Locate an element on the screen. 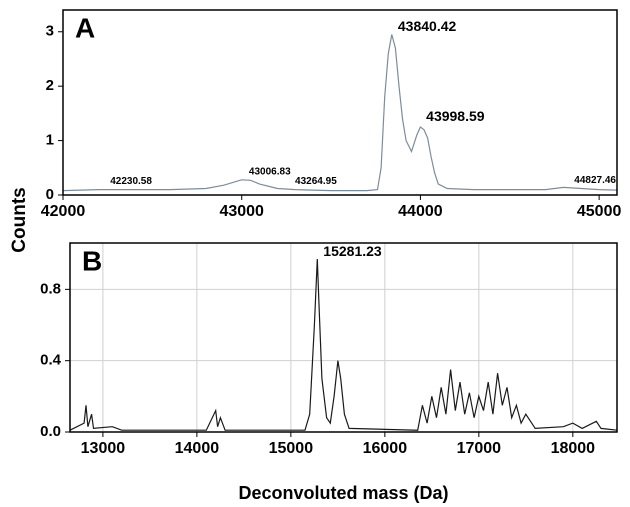 Image resolution: width=630 pixels, height=507 pixels. x-tick-label: 15000 is located at coordinates (291, 448).